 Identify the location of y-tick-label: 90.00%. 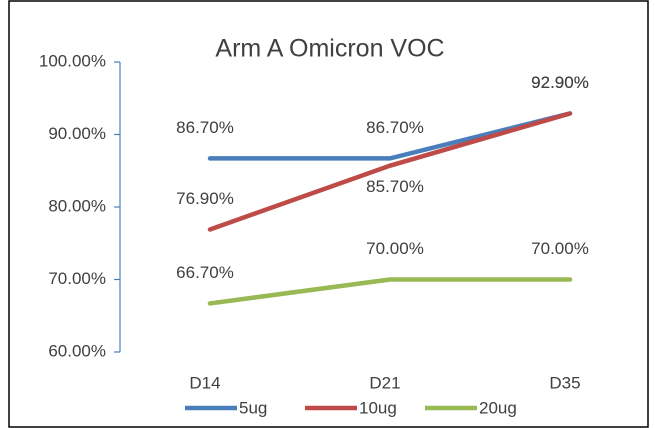
(77, 133).